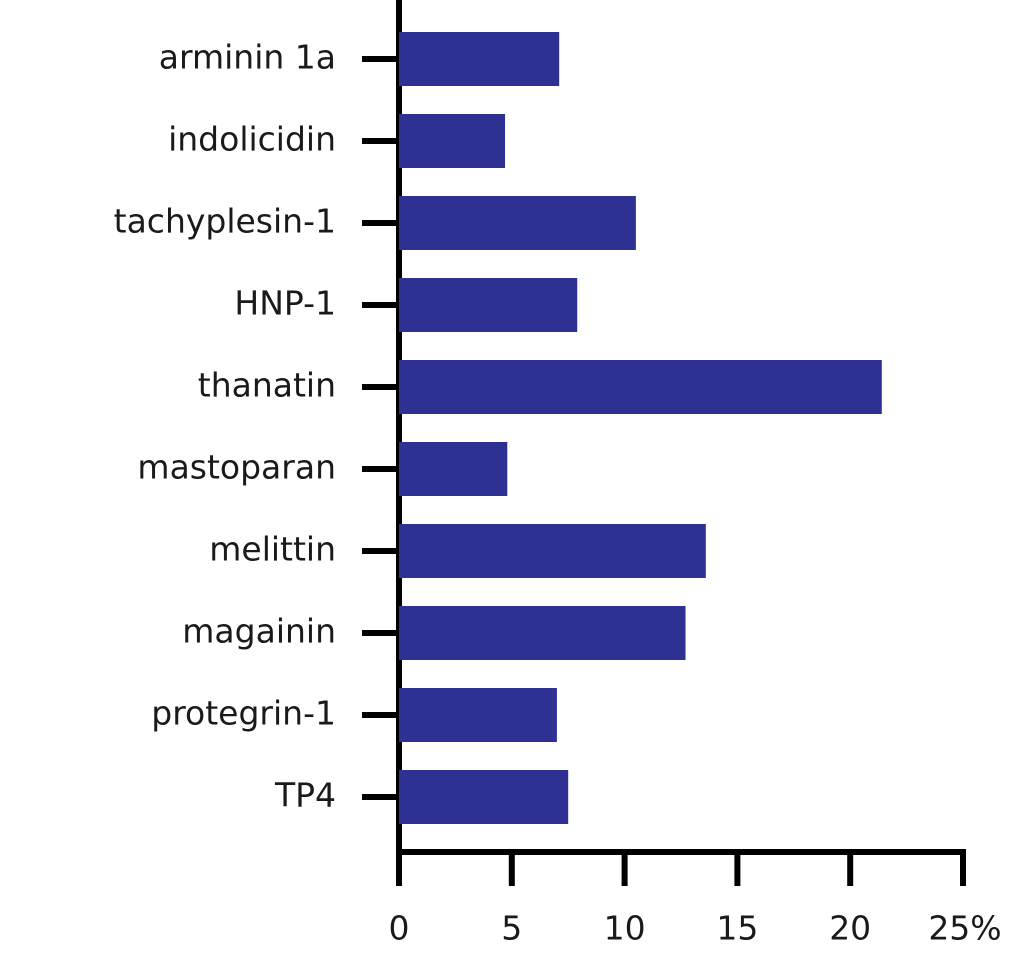 This screenshot has width=1033, height=967. Describe the element at coordinates (850, 928) in the screenshot. I see `x-tick-label: 20` at that location.